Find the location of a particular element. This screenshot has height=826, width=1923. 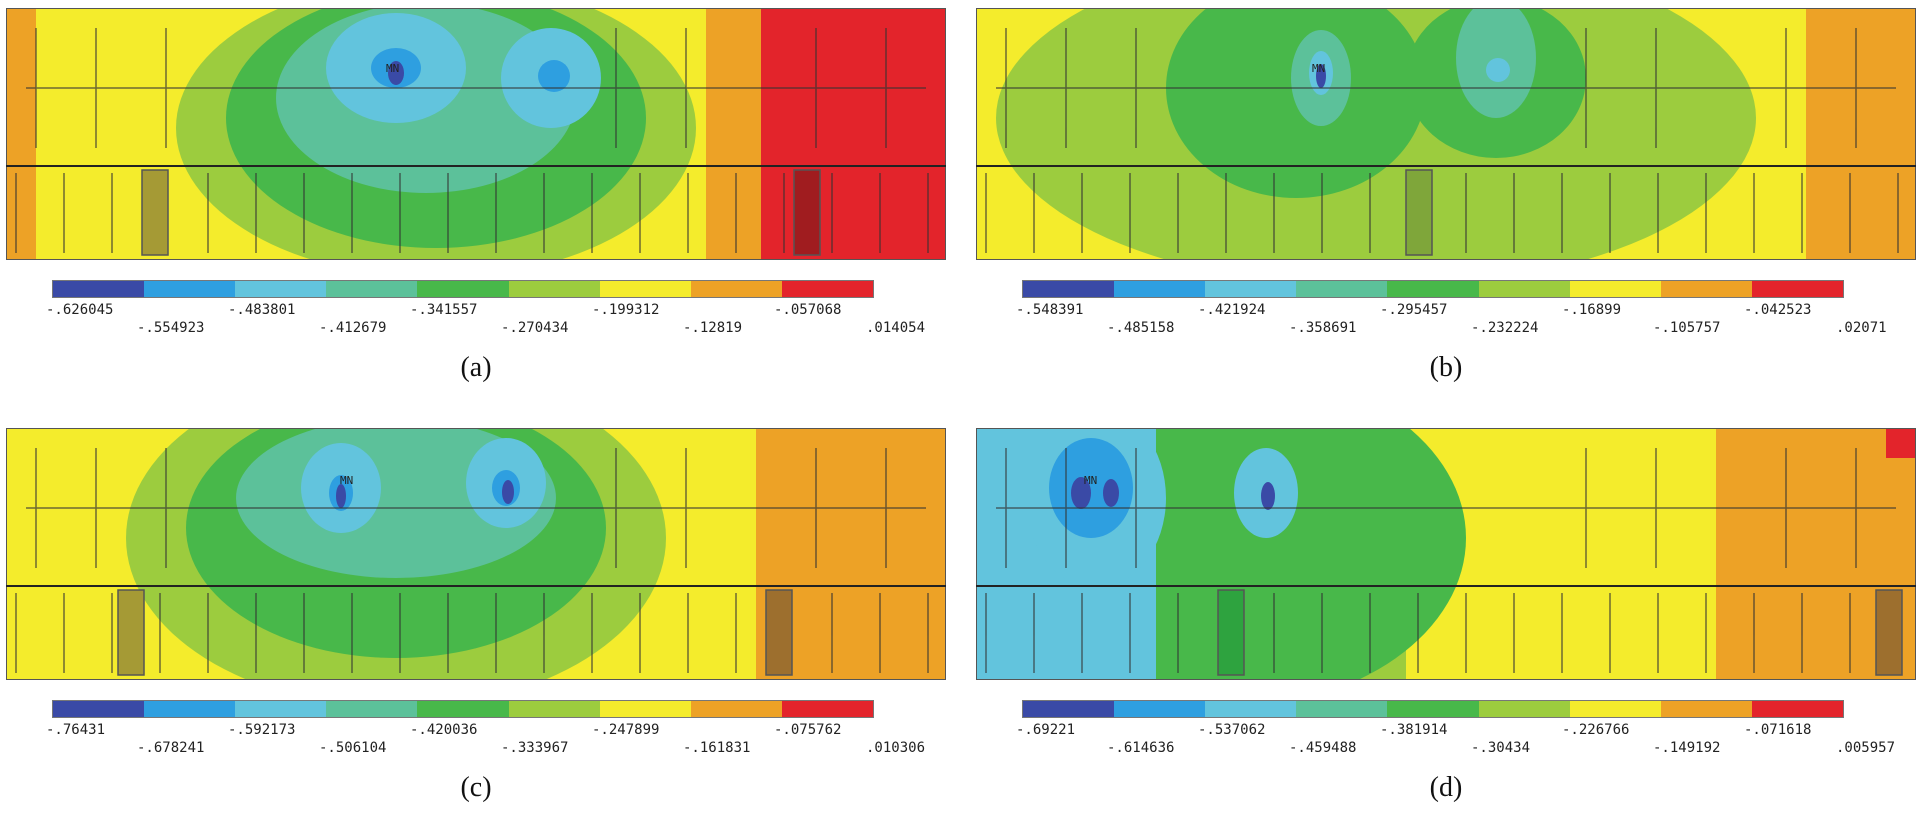

legend-tick: -.420036 is located at coordinates (444, 730).